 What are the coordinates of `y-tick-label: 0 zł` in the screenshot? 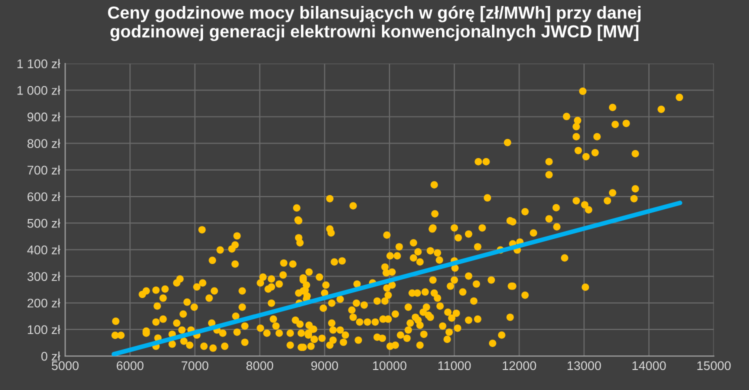 It's located at (50, 356).